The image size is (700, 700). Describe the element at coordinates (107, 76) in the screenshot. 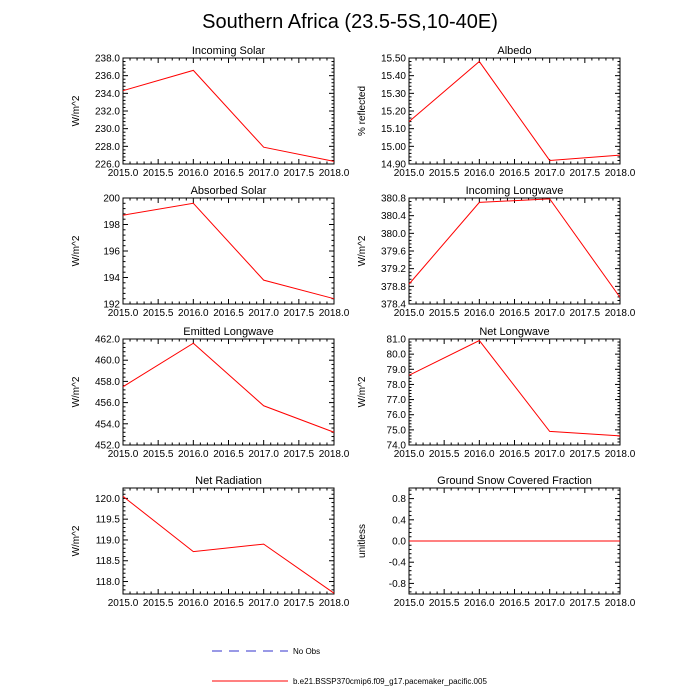

I see `y-tick-label: 236.0` at that location.